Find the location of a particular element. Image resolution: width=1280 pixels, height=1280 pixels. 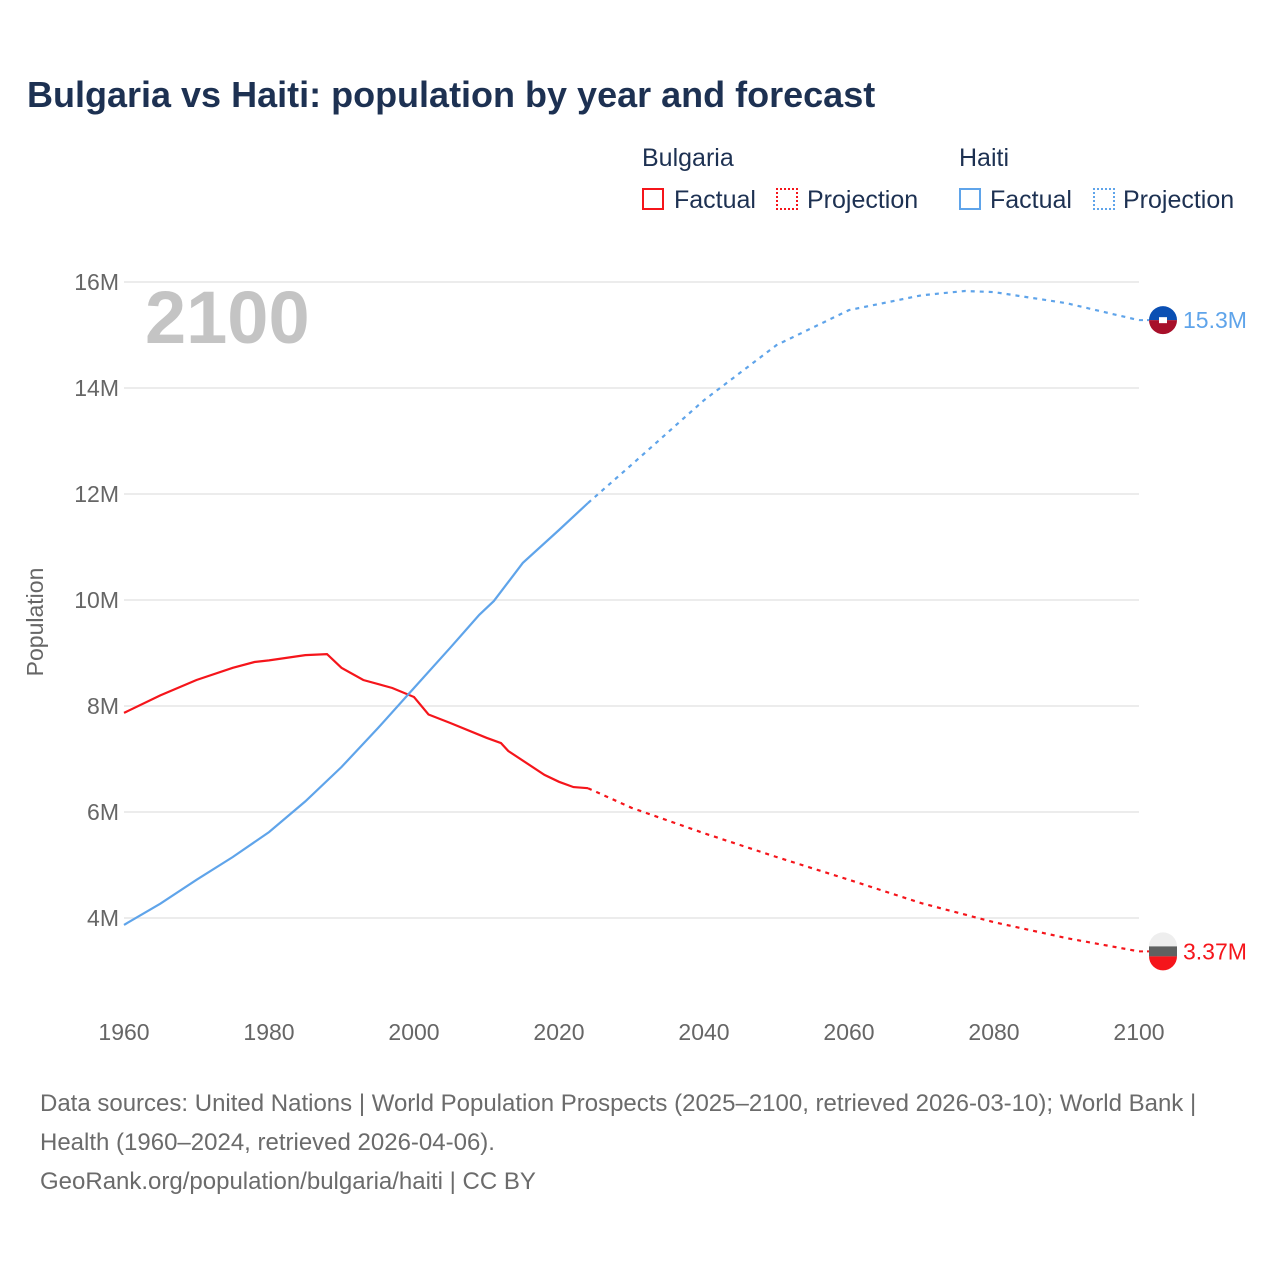

x-tick-label: 2060 is located at coordinates (848, 1032).